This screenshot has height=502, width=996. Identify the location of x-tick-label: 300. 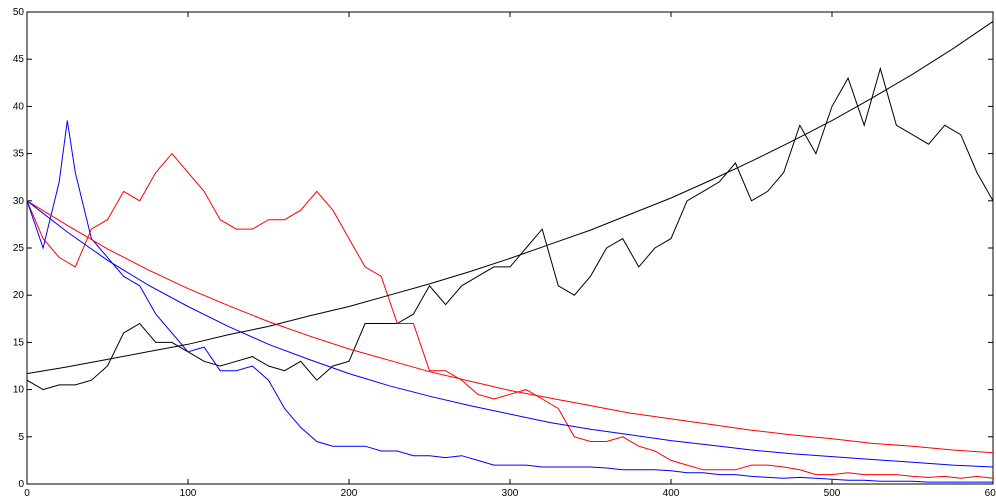
(510, 493).